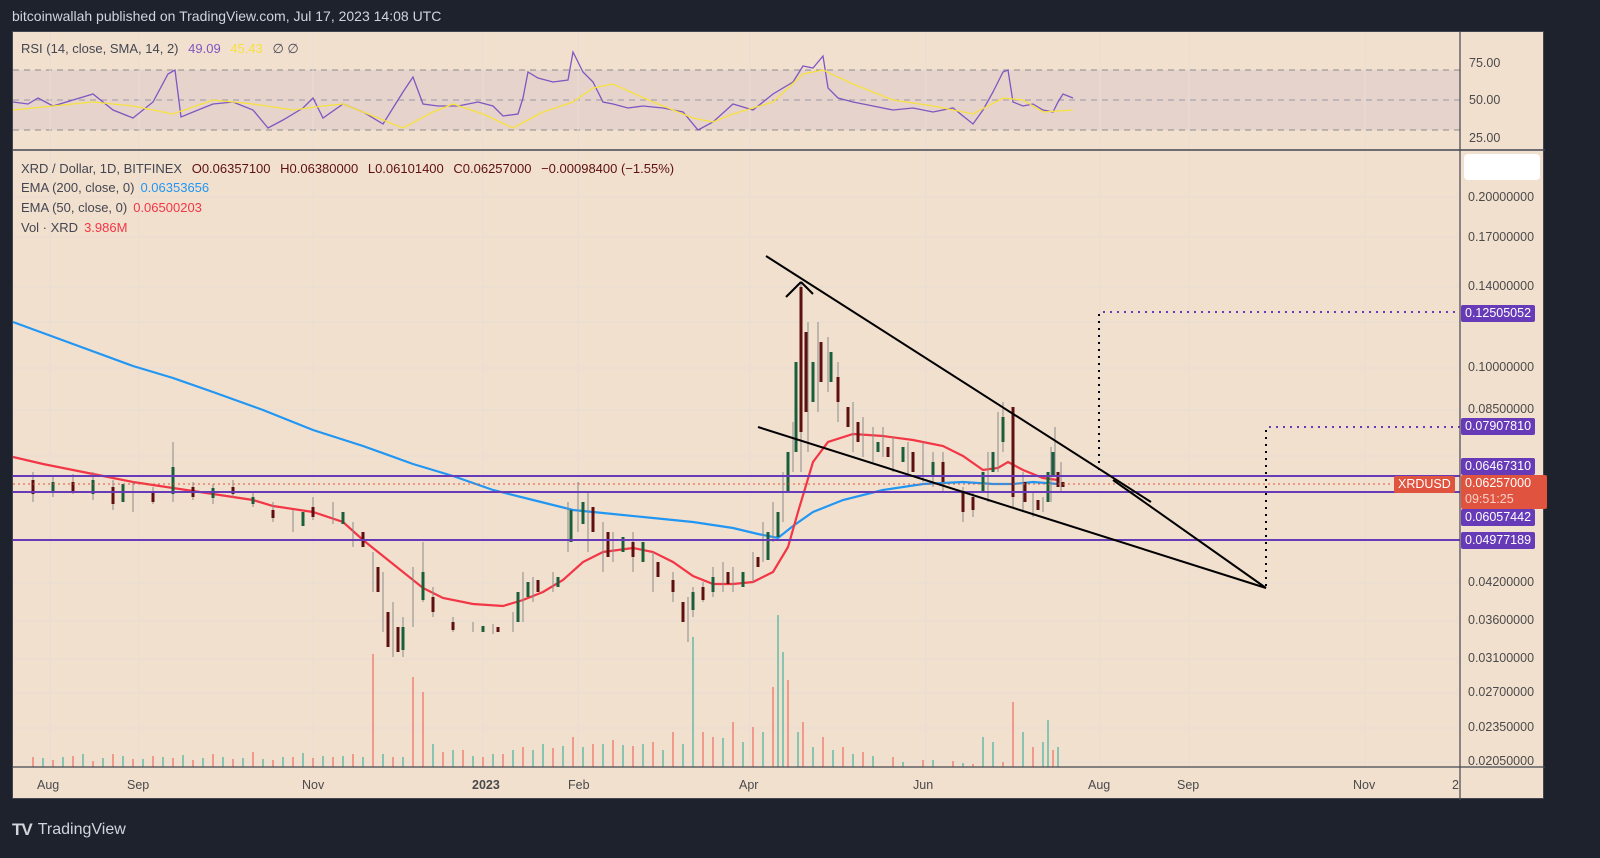 The height and width of the screenshot is (858, 1600). Describe the element at coordinates (167, 207) in the screenshot. I see `ema50-value: 0.06500203` at that location.